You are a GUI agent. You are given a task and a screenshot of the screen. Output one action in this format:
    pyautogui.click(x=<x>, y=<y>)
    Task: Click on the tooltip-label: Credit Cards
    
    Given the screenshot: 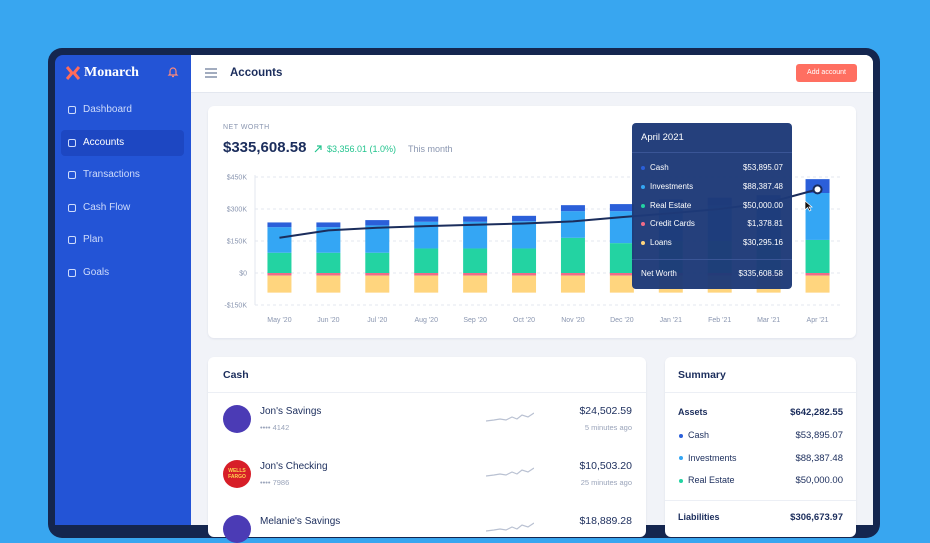 What is the action you would take?
    pyautogui.click(x=672, y=224)
    